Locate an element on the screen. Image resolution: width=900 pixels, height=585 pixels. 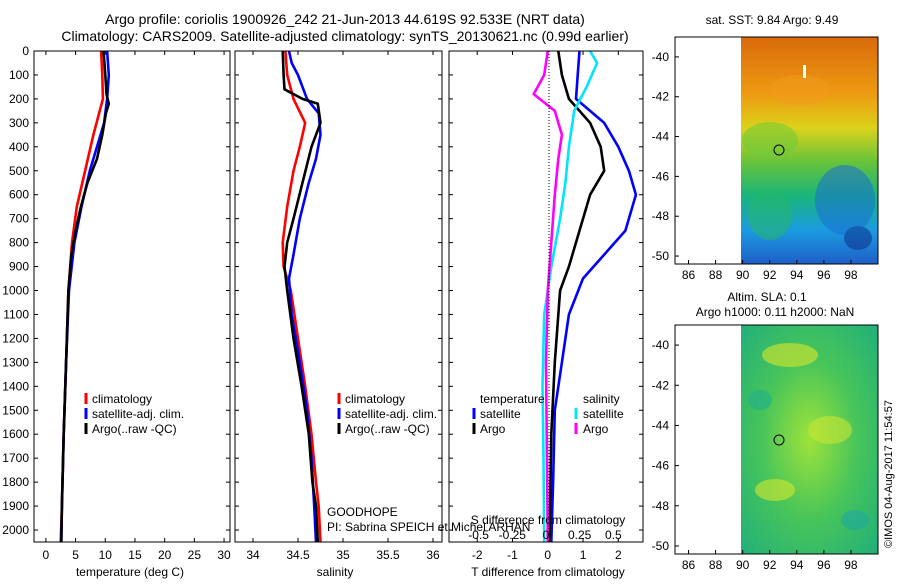
depth-tick-label: 1100 is located at coordinates (16, 314).